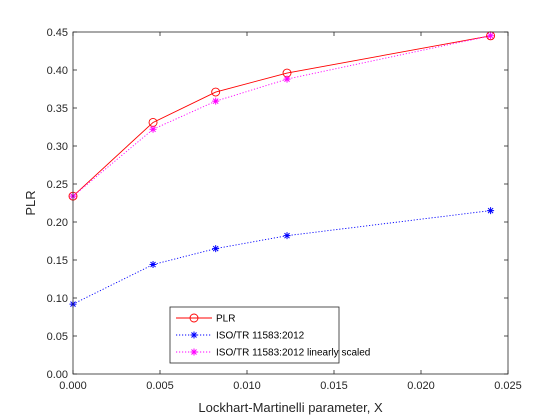 The width and height of the screenshot is (560, 420). Describe the element at coordinates (260, 336) in the screenshot. I see `legend-label-2: ISO/TR 11583:2012` at that location.